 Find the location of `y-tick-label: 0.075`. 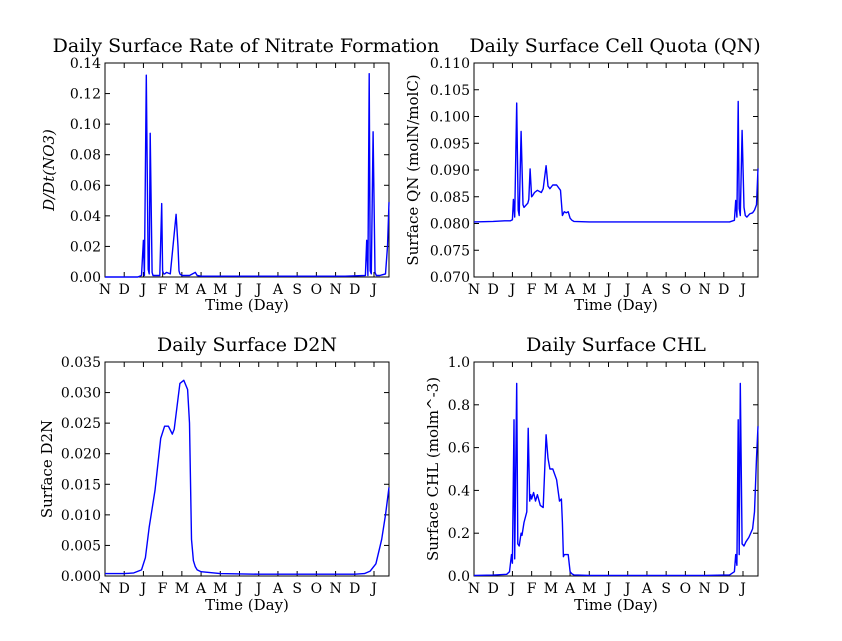

y-tick-label: 0.075 is located at coordinates (450, 251).